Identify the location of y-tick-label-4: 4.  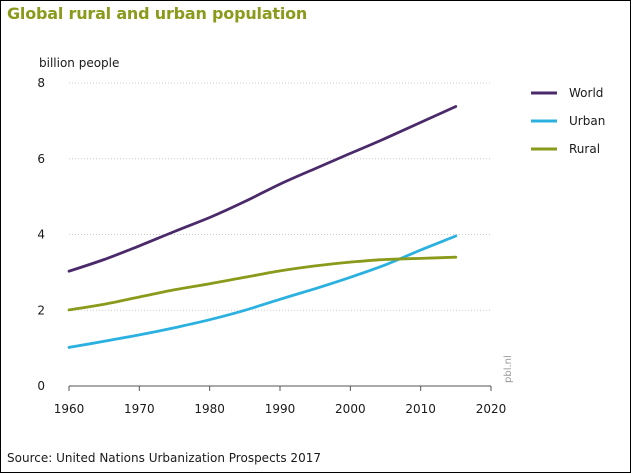
(41, 235).